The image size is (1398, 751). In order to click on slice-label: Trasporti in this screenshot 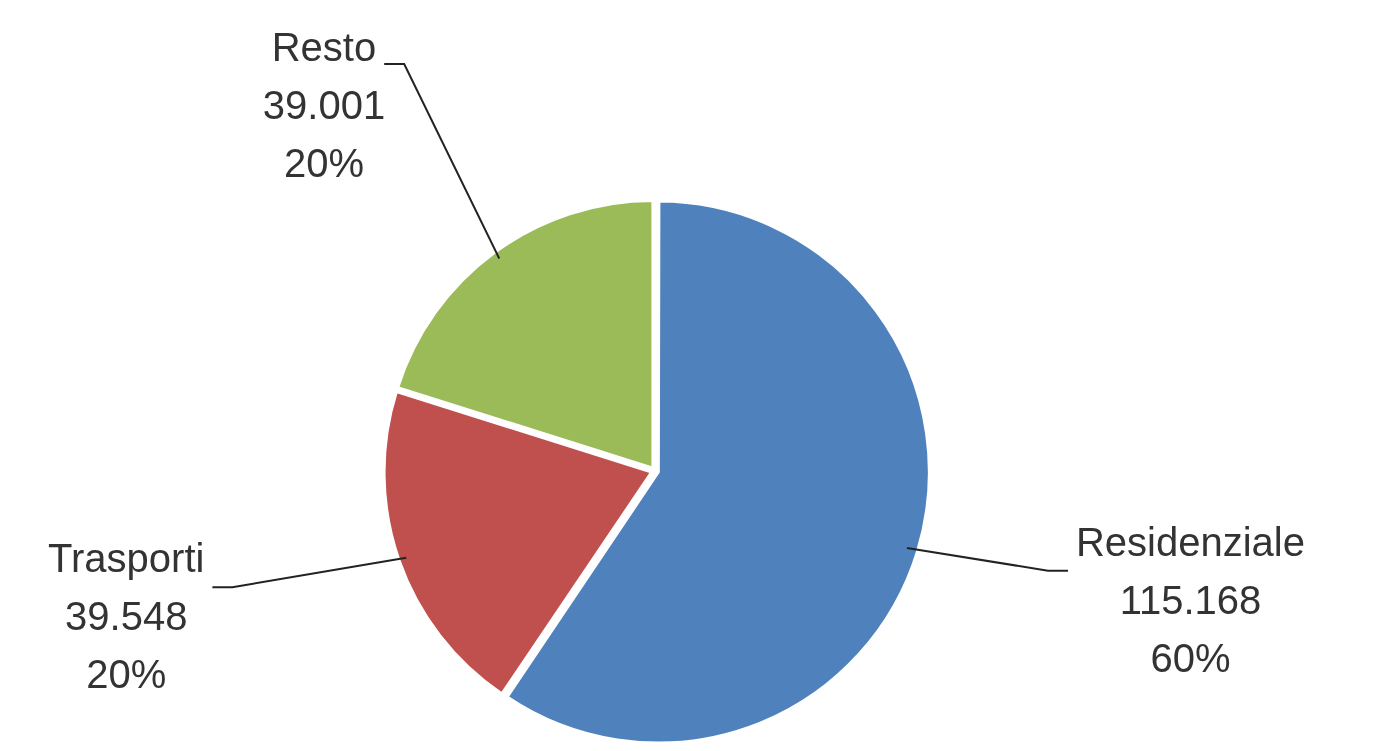, I will do `click(126, 558)`.